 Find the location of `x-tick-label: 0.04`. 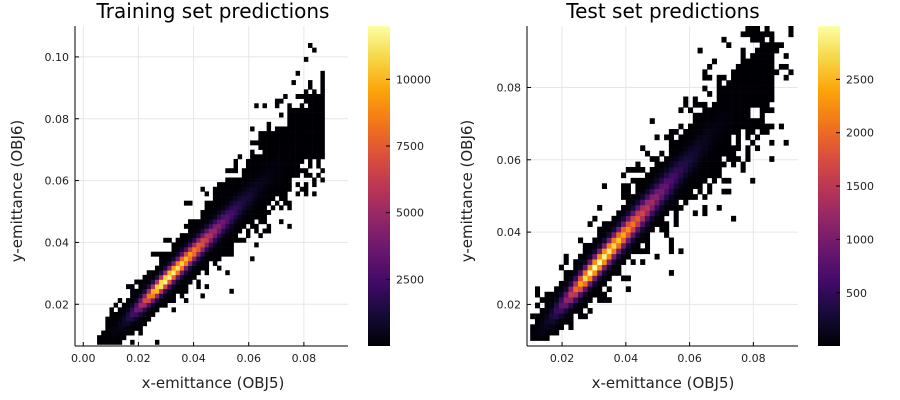

x-tick-label: 0.04 is located at coordinates (193, 358).